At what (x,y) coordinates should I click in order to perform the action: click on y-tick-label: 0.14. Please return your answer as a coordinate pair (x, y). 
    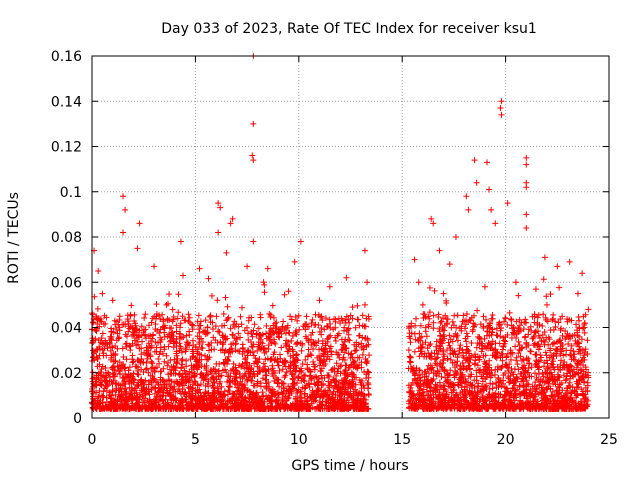
    Looking at the image, I should click on (66, 102).